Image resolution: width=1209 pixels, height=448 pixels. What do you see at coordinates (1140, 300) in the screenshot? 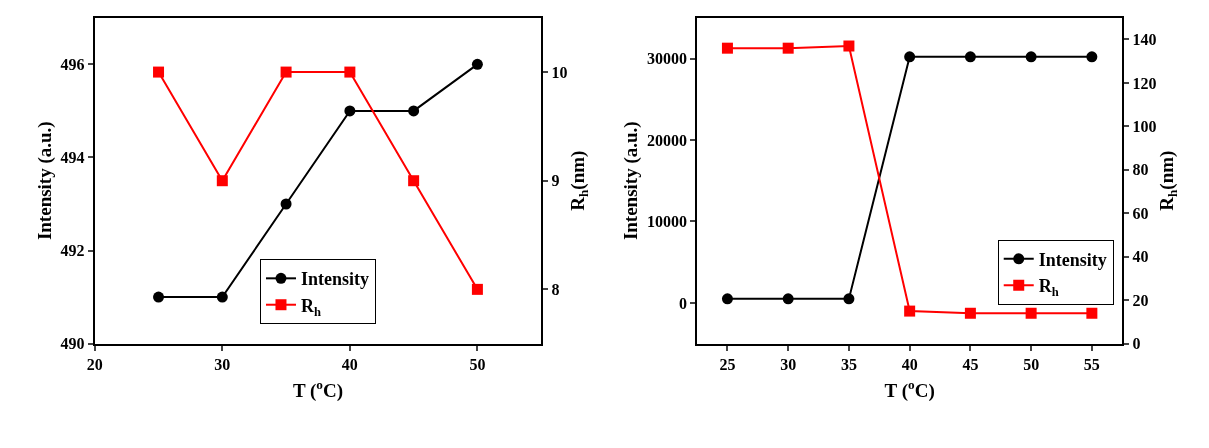
I see `y2-tick-label: 20` at bounding box center [1140, 300].